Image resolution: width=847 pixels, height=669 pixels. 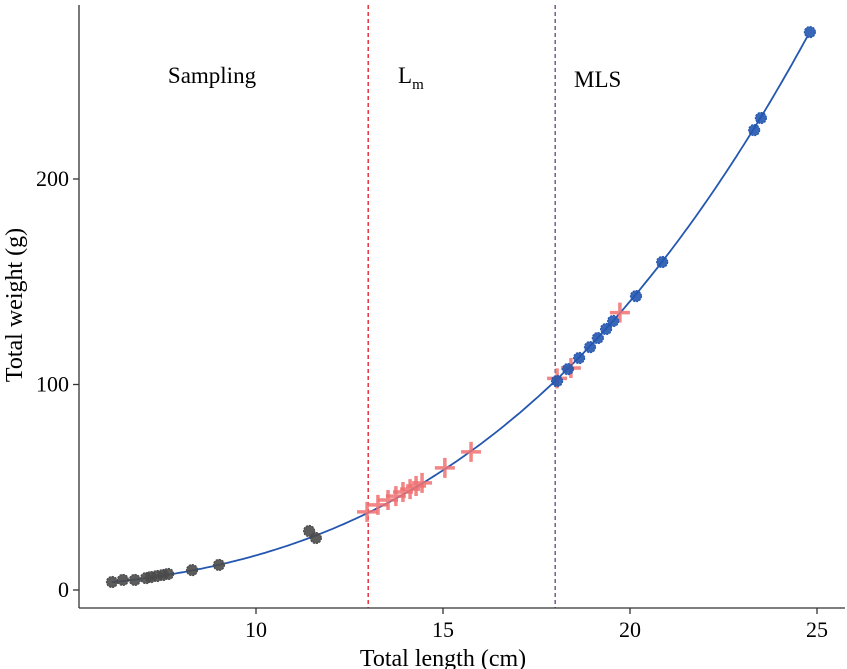 What do you see at coordinates (443, 657) in the screenshot?
I see `x-axis-label: Total length (cm)` at bounding box center [443, 657].